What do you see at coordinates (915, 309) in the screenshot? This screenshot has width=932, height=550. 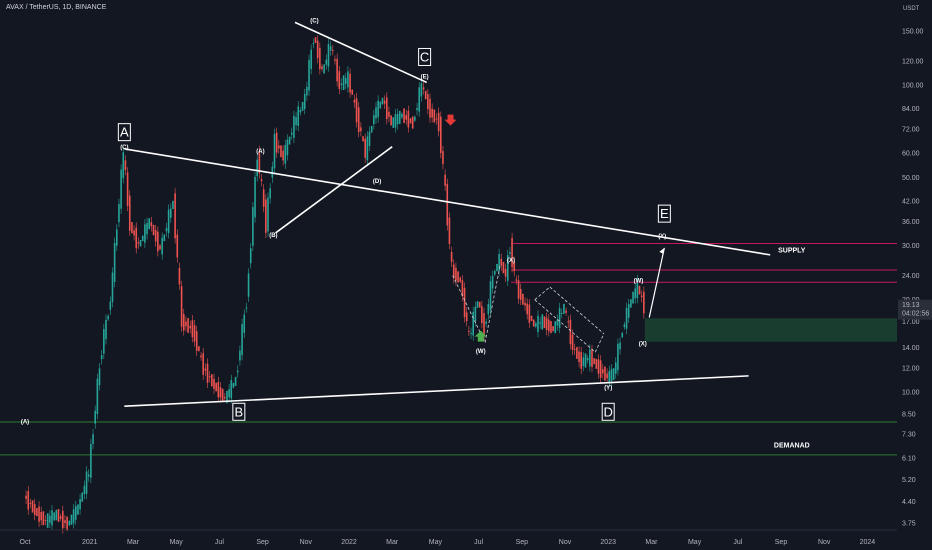 I see `current-price-badge` at bounding box center [915, 309].